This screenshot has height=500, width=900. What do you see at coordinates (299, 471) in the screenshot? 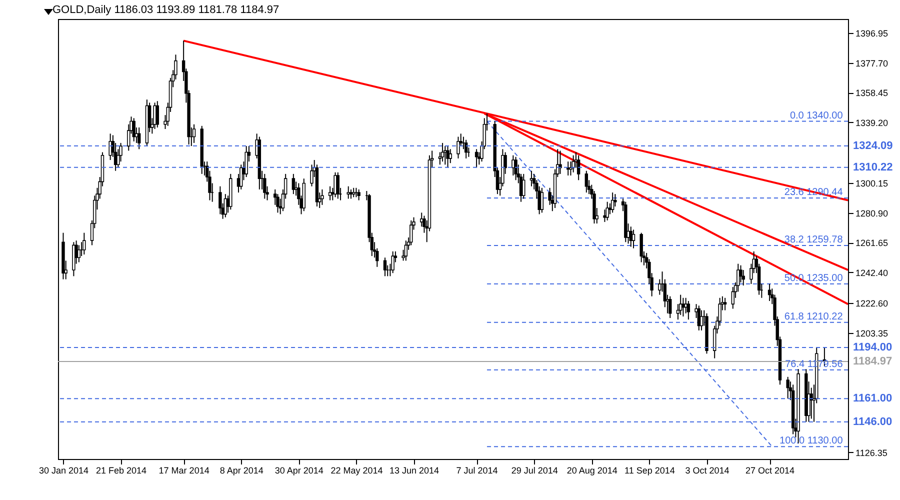
I see `x-tick-label: 30 Apr 2014` at bounding box center [299, 471].